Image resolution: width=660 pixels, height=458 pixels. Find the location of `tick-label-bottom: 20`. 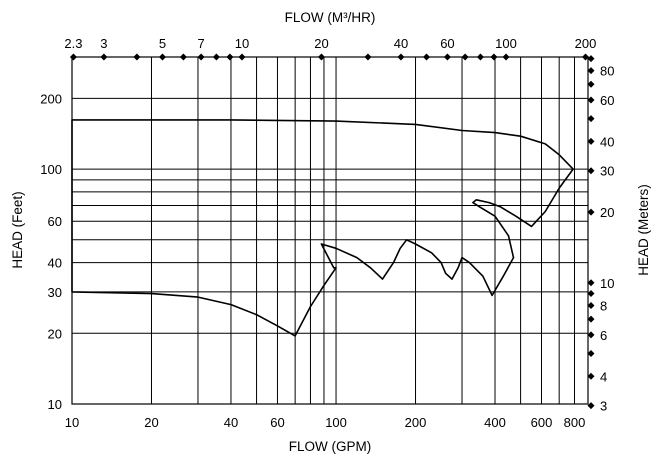

tick-label-bottom: 20 is located at coordinates (151, 422).